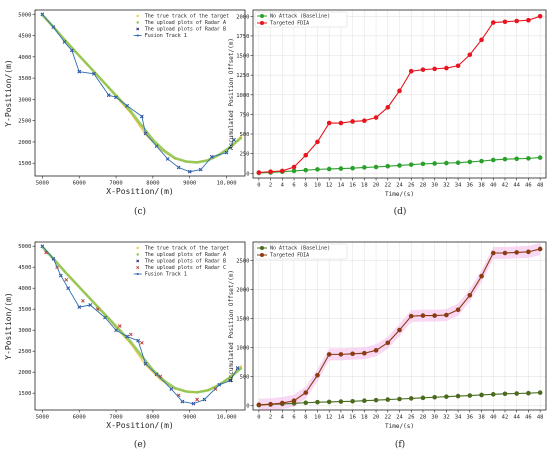  Describe the element at coordinates (352, 186) in the screenshot. I see `x-tick-label: 16` at that location.